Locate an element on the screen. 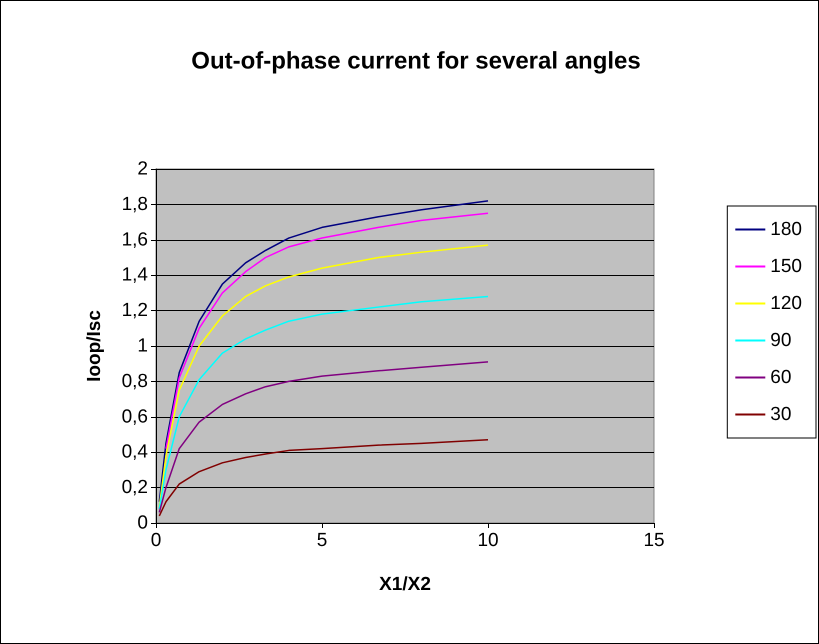 Image resolution: width=819 pixels, height=644 pixels. y-tick-label: 1,8 is located at coordinates (135, 204).